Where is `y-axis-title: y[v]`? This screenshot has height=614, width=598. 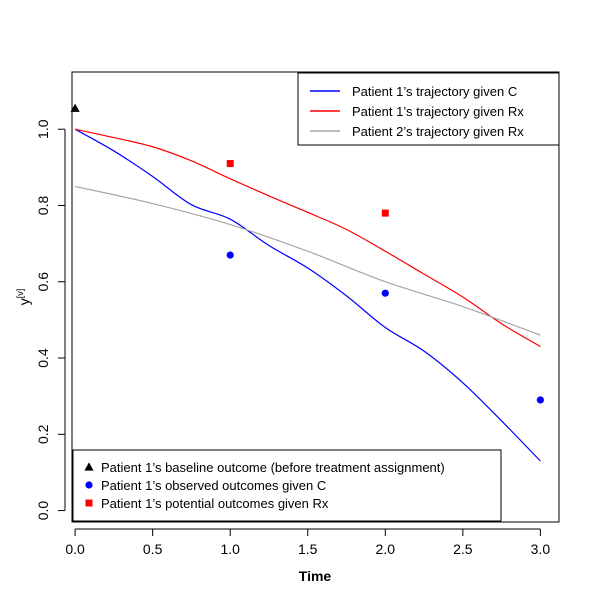
y-axis-title: y[v] is located at coordinates (23, 297).